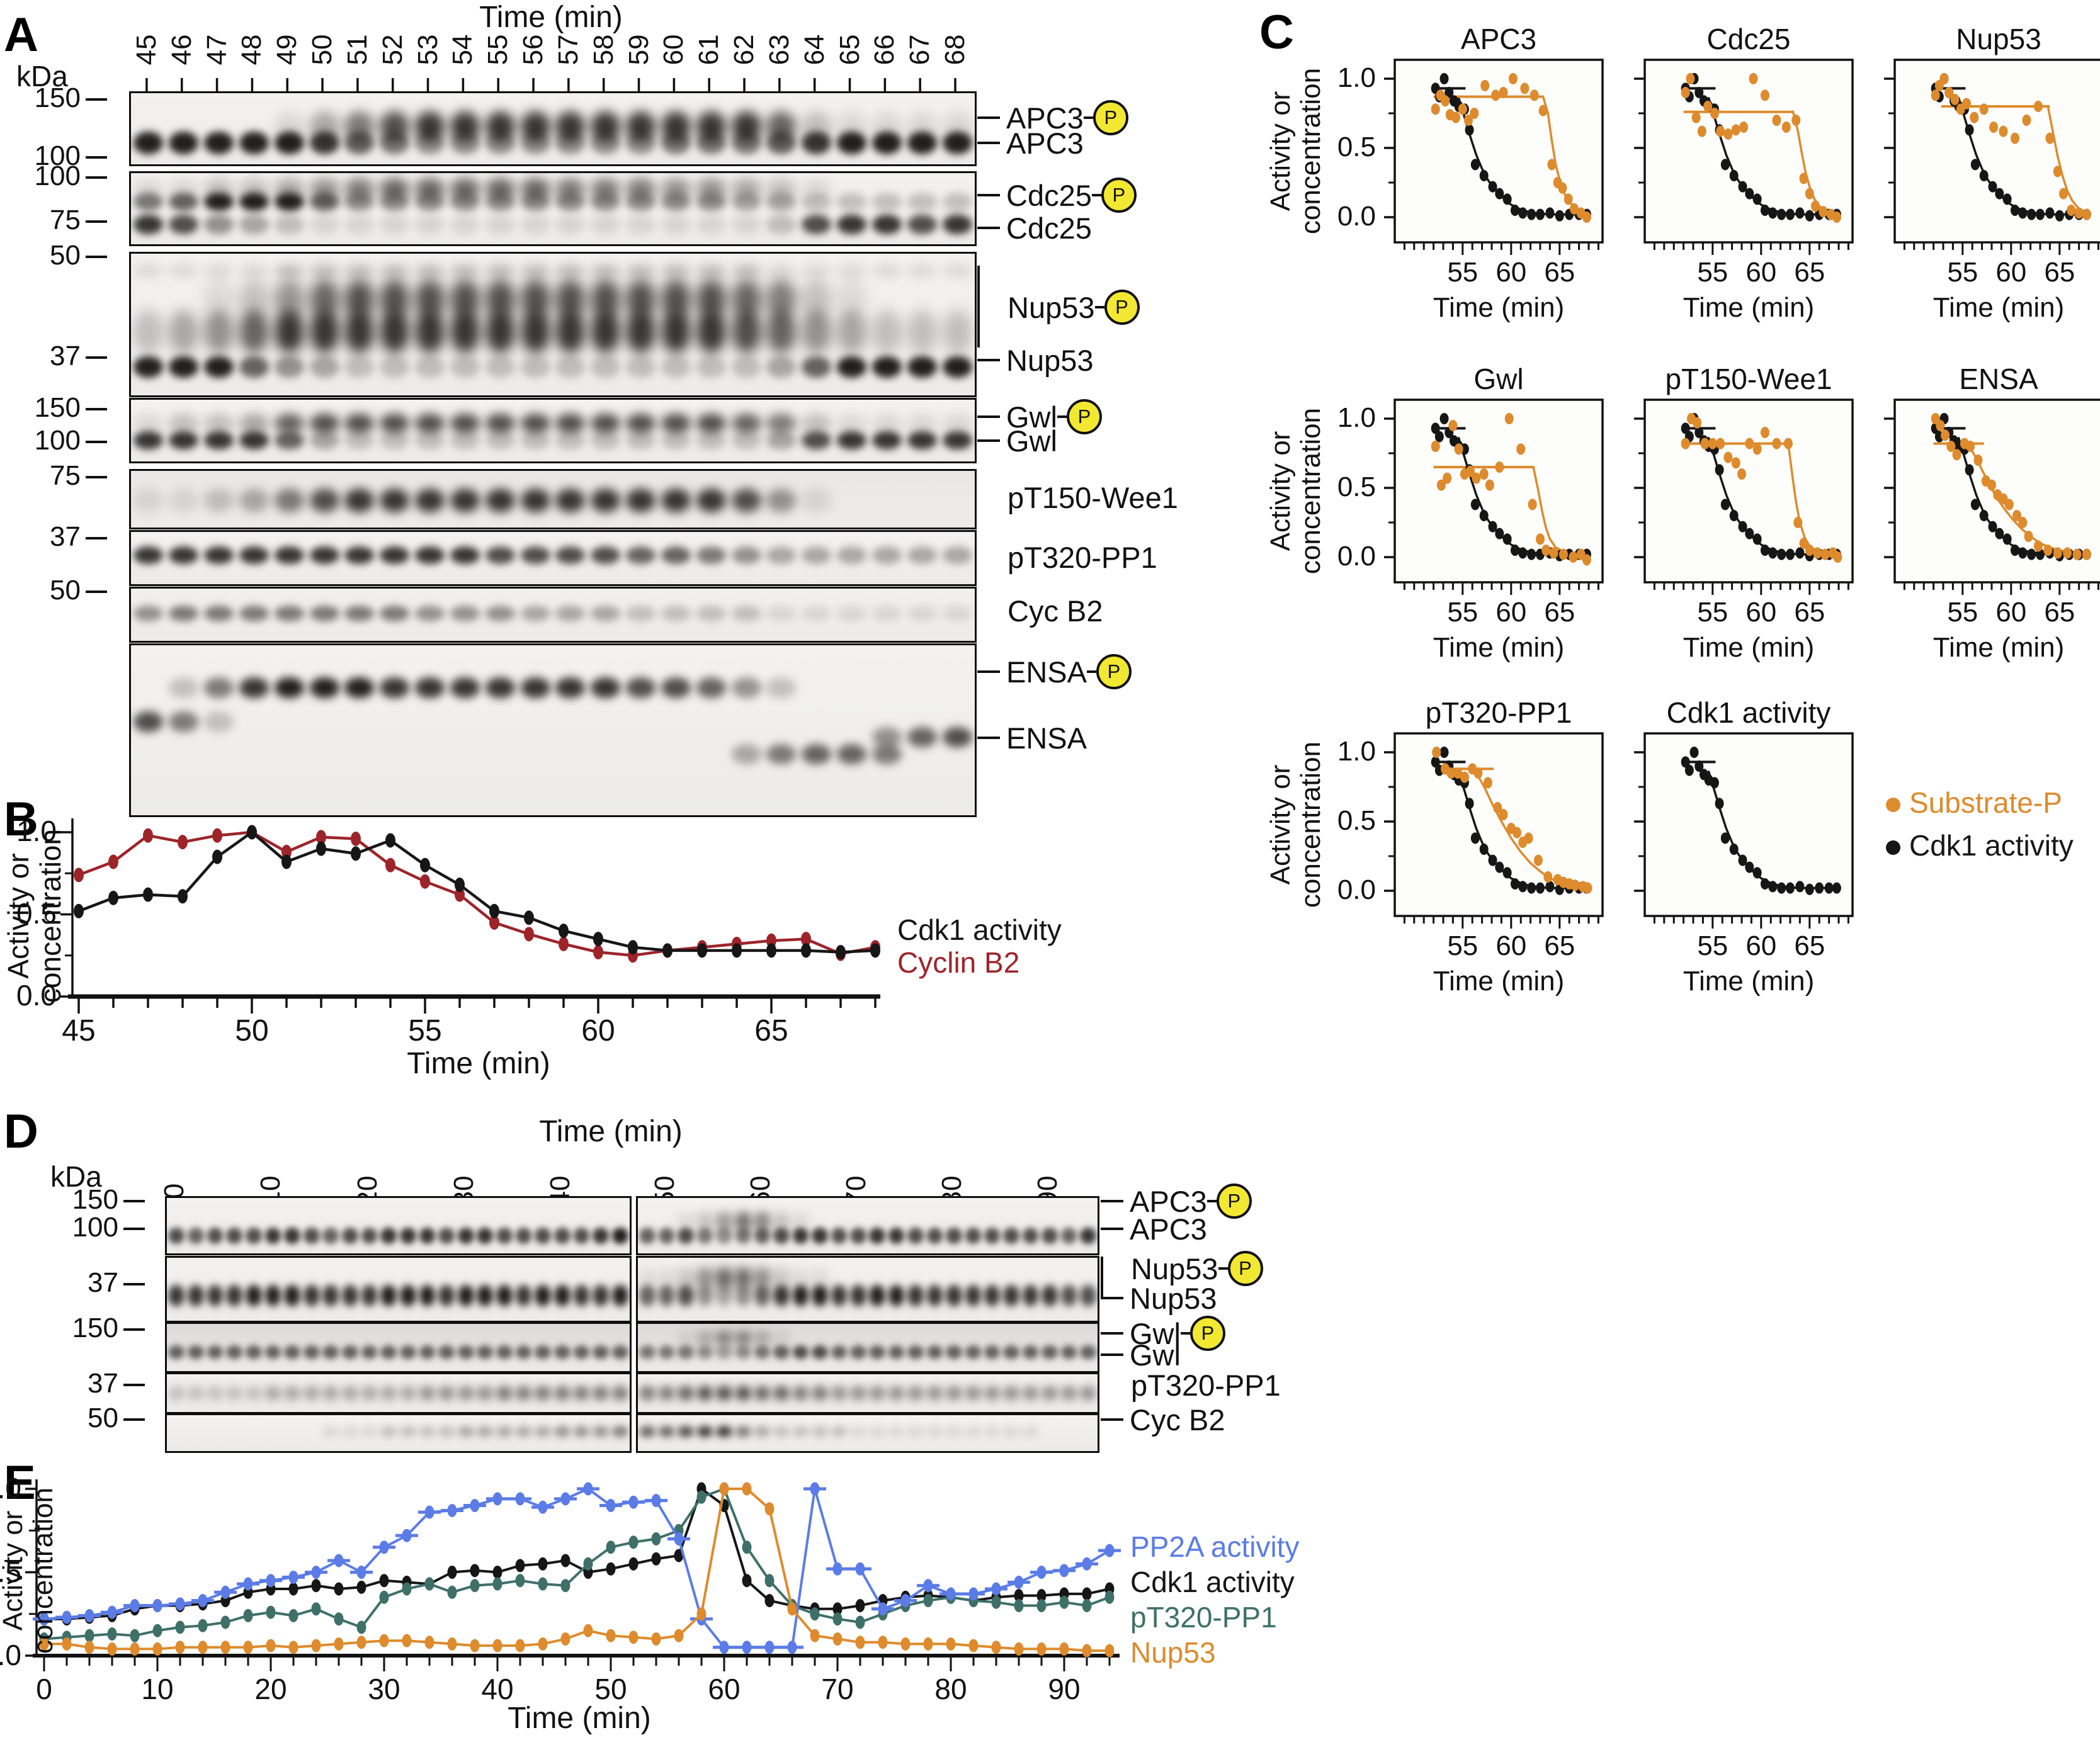 The image size is (2100, 1740). What do you see at coordinates (1356, 147) in the screenshot?
I see `c-y-tick-label: 0.5` at bounding box center [1356, 147].